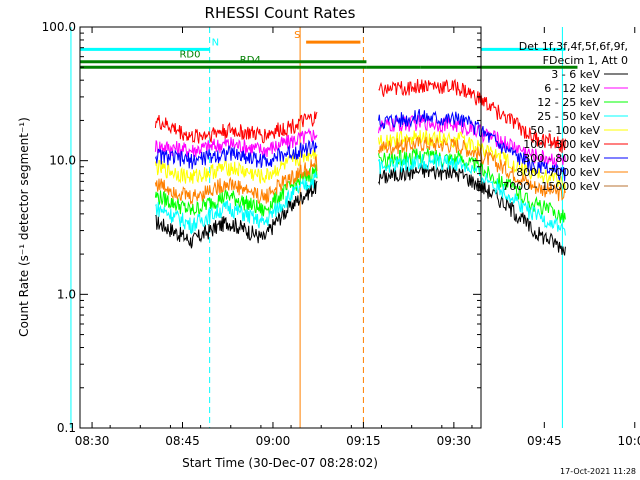 Image resolution: width=640 pixels, height=480 pixels. What do you see at coordinates (572, 88) in the screenshot?
I see `legend-entry-1: 6 - 12 keV` at bounding box center [572, 88].